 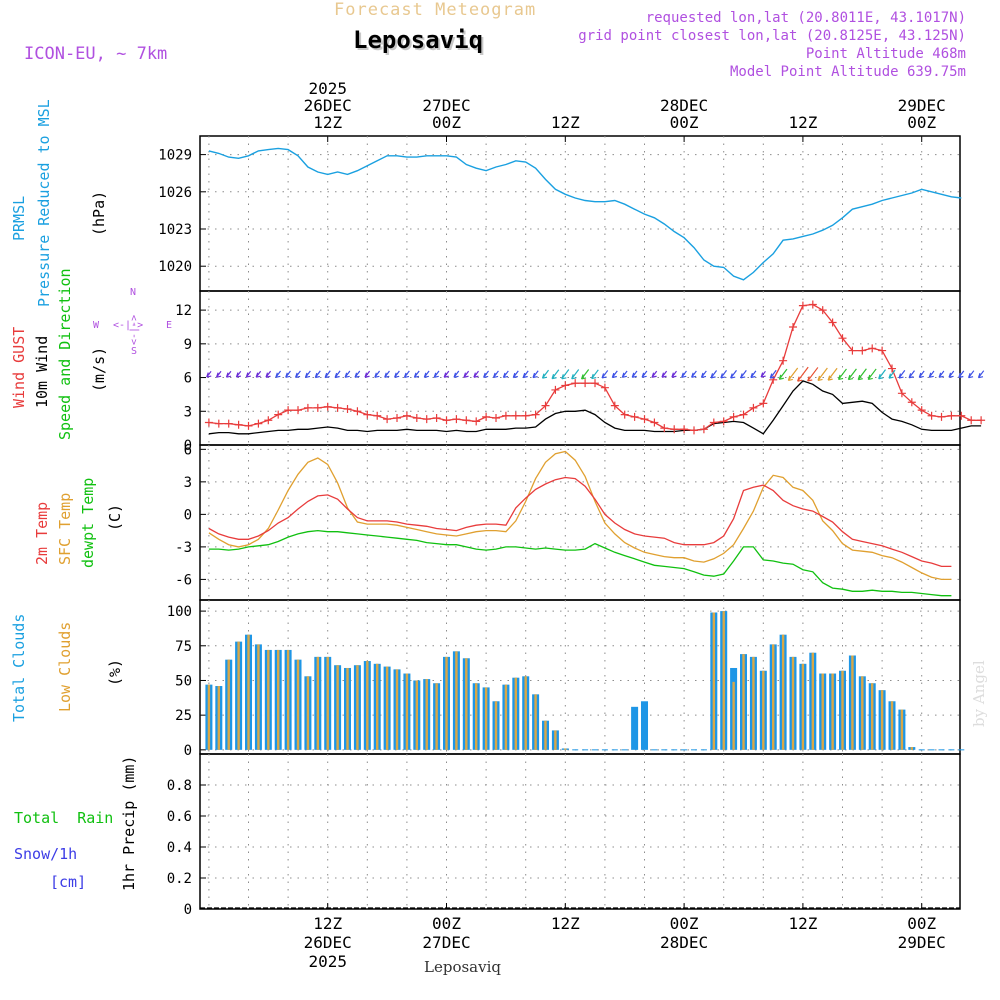 I want to click on y-tick-label: 0.2, so click(x=179, y=879).